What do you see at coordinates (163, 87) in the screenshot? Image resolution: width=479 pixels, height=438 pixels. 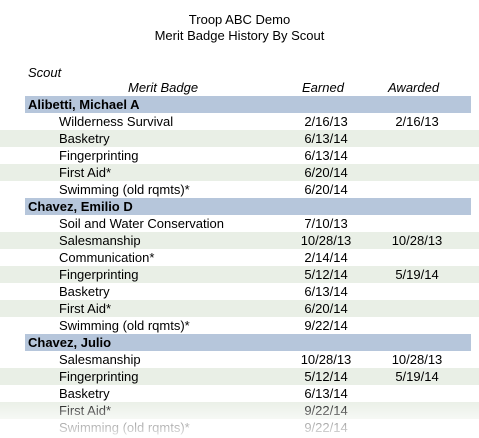 I see `column-header-merit-badge: Merit Badge` at bounding box center [163, 87].